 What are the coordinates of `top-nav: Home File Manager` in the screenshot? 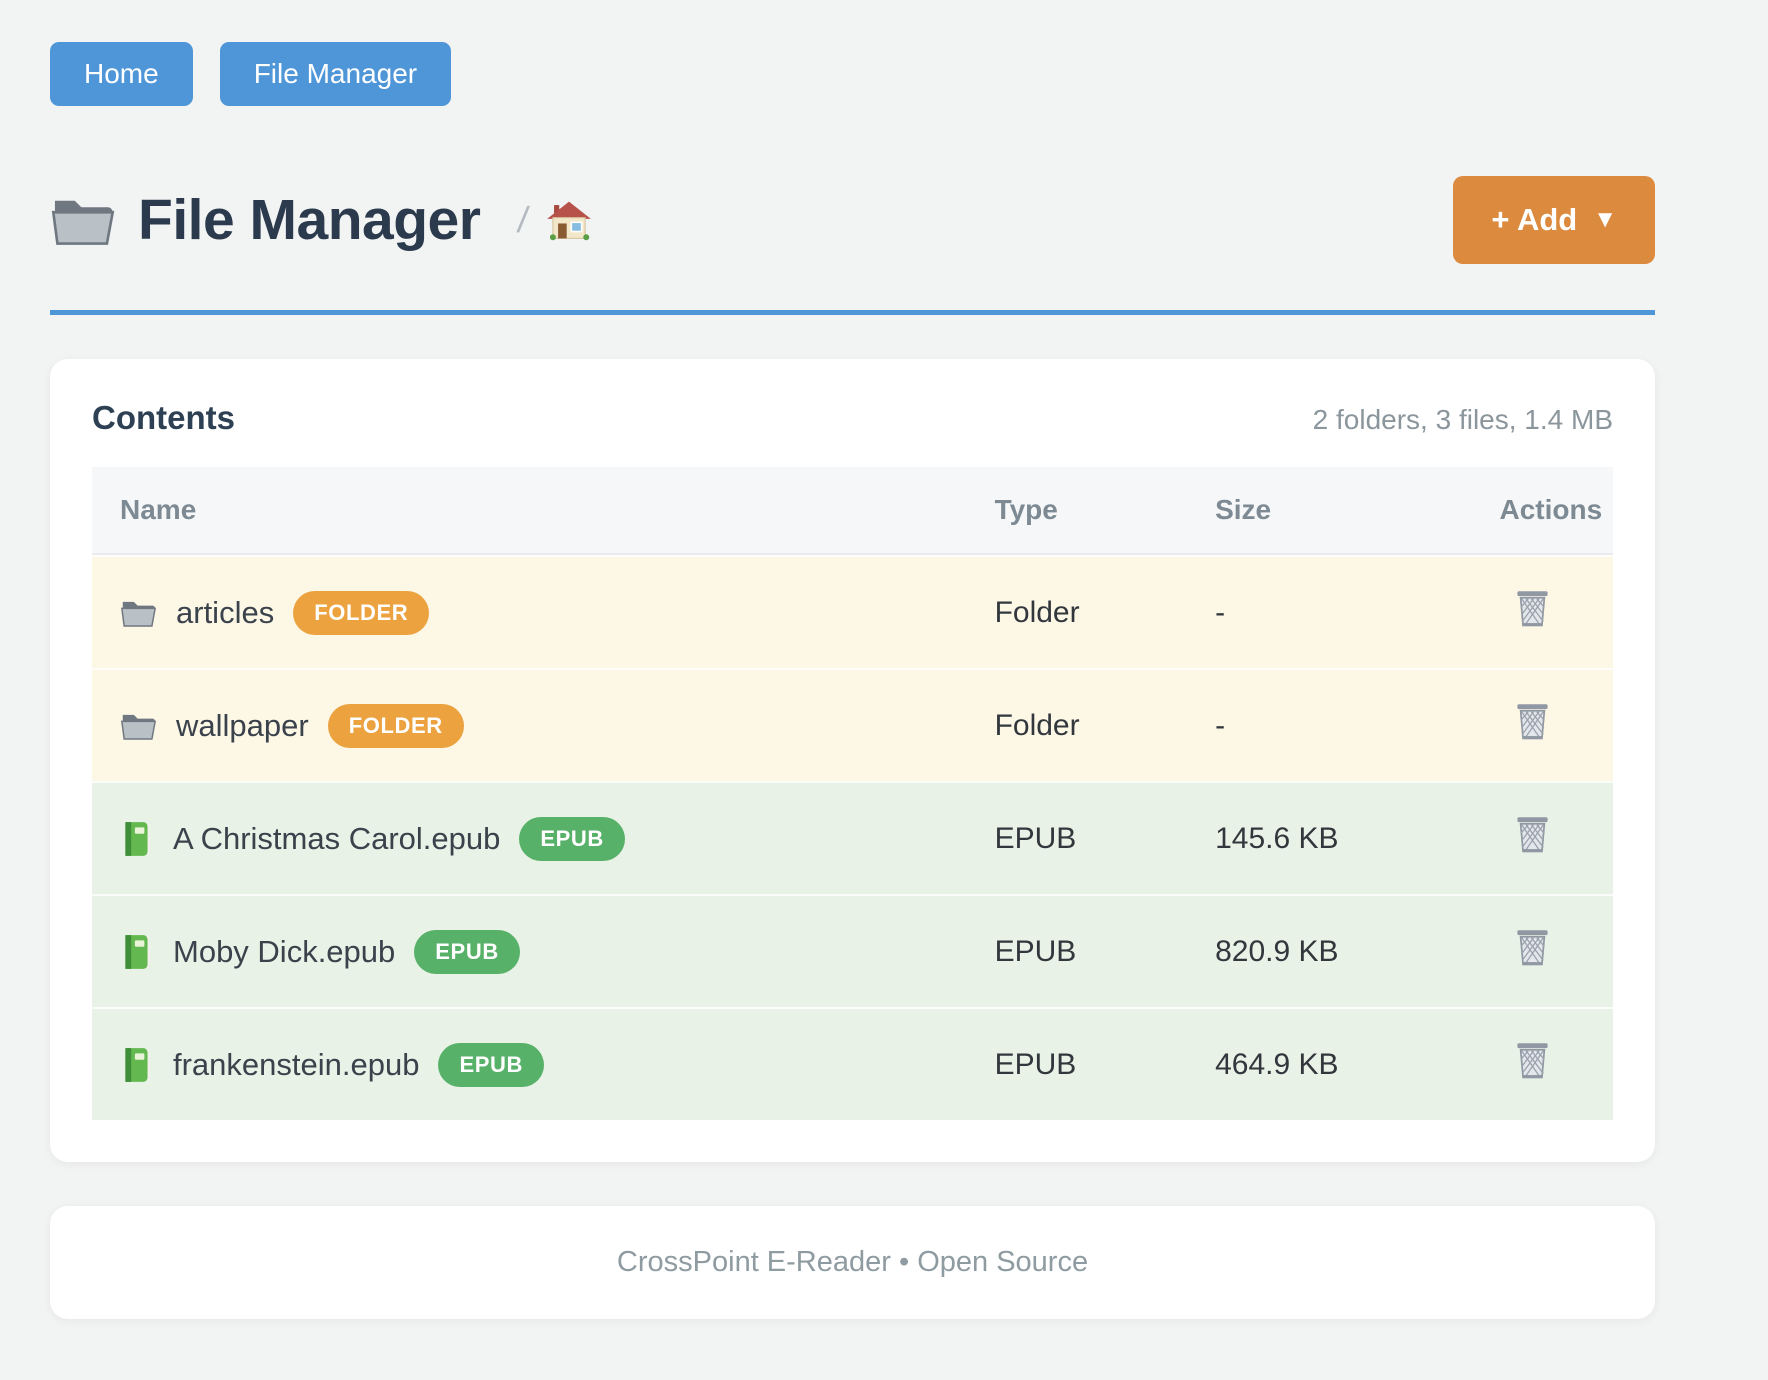 It's located at (852, 74).